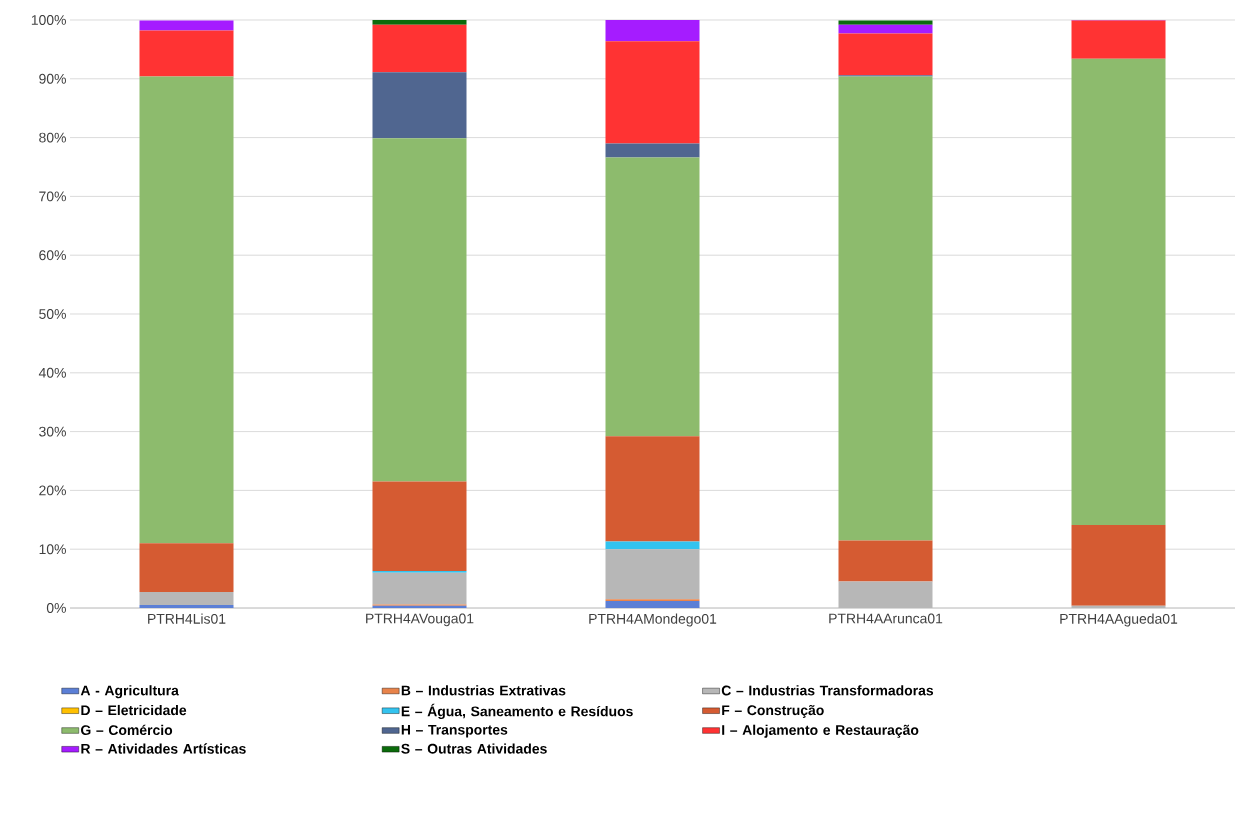  Describe the element at coordinates (52, 314) in the screenshot. I see `y-tick-label: 50%` at that location.